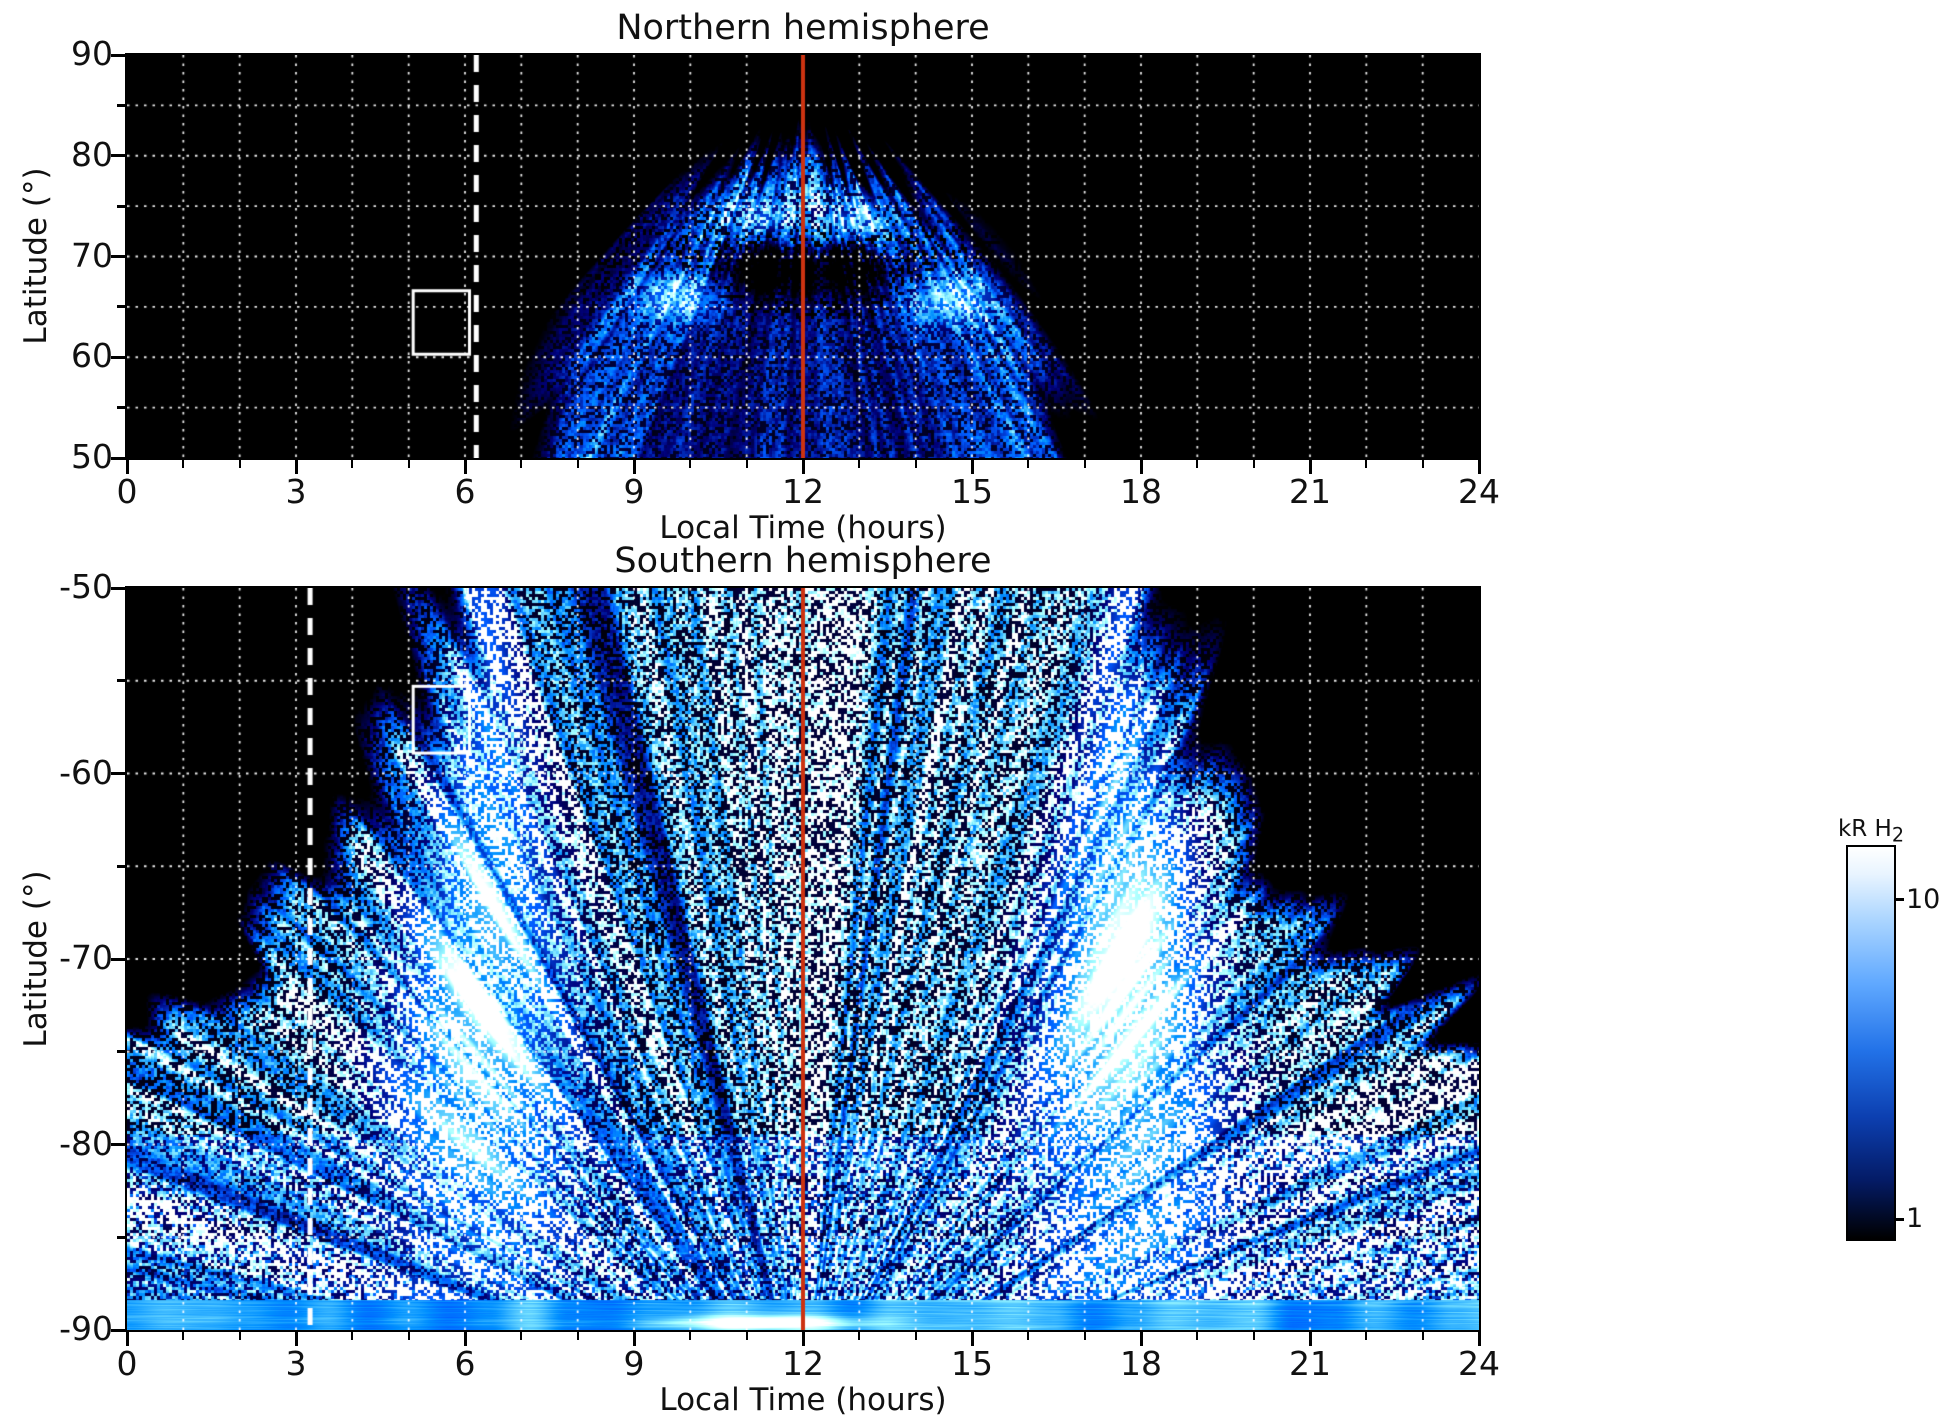  Describe the element at coordinates (803, 491) in the screenshot. I see `north-x-tick-label: 12` at that location.